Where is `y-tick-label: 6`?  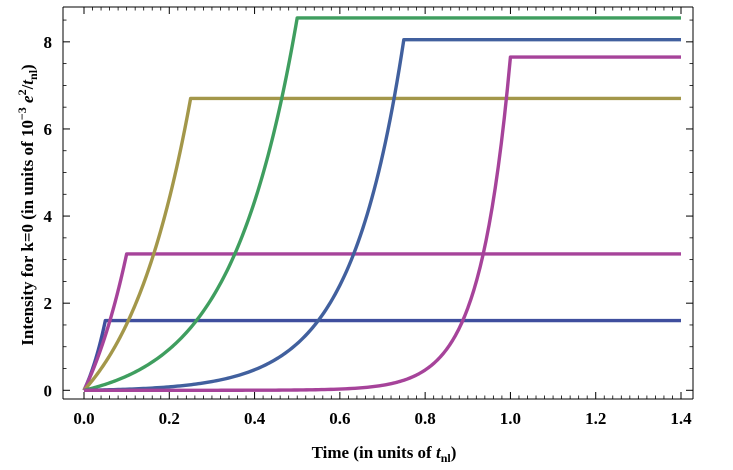 y-tick-label: 6 is located at coordinates (48, 129).